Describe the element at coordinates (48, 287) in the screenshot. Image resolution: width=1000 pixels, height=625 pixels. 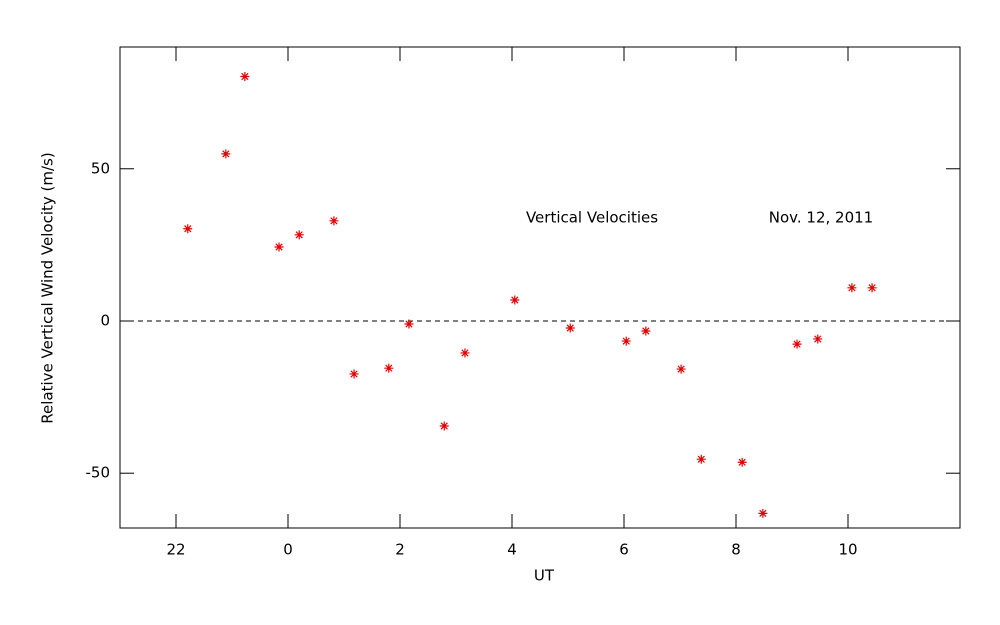
I see `y-axis-label: Relative Vertical Wind Velocity (m/s)` at that location.